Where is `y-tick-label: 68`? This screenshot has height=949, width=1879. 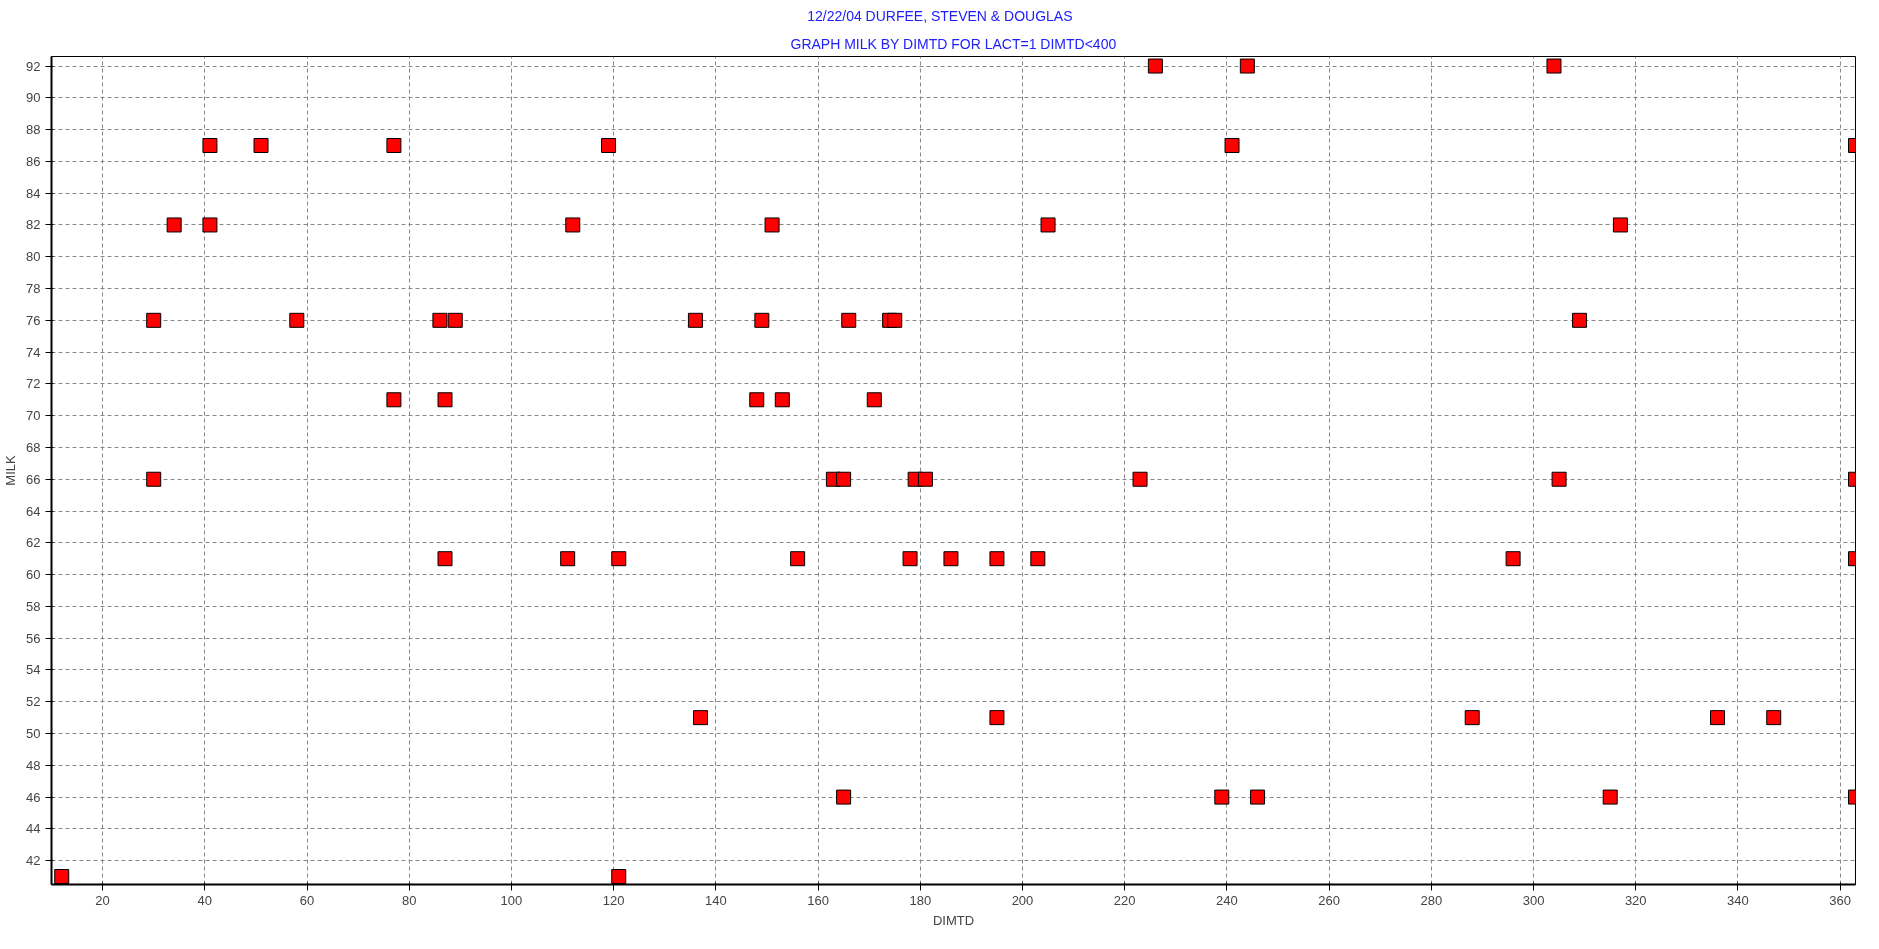
y-tick-label: 68 is located at coordinates (33, 447).